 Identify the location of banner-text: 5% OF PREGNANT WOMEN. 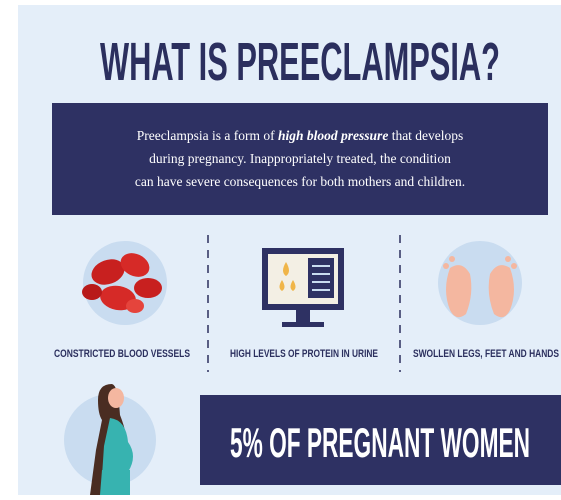
(380, 442).